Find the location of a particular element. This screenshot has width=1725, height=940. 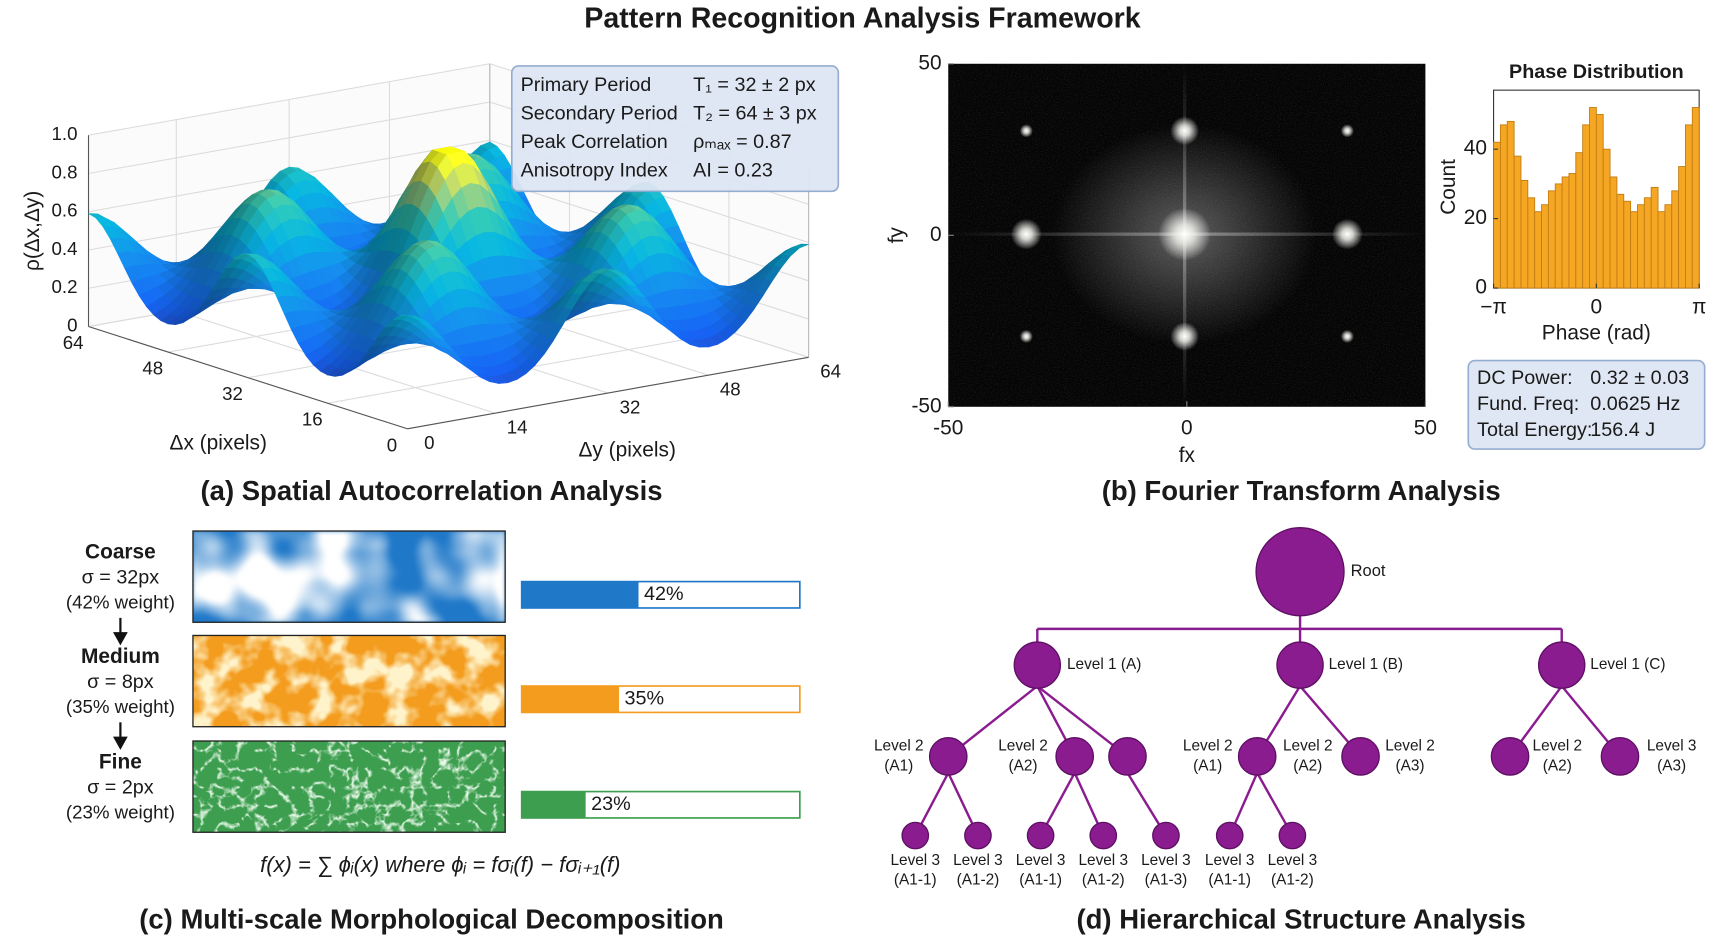

stat-value: 0.0625 Hz is located at coordinates (1635, 404).